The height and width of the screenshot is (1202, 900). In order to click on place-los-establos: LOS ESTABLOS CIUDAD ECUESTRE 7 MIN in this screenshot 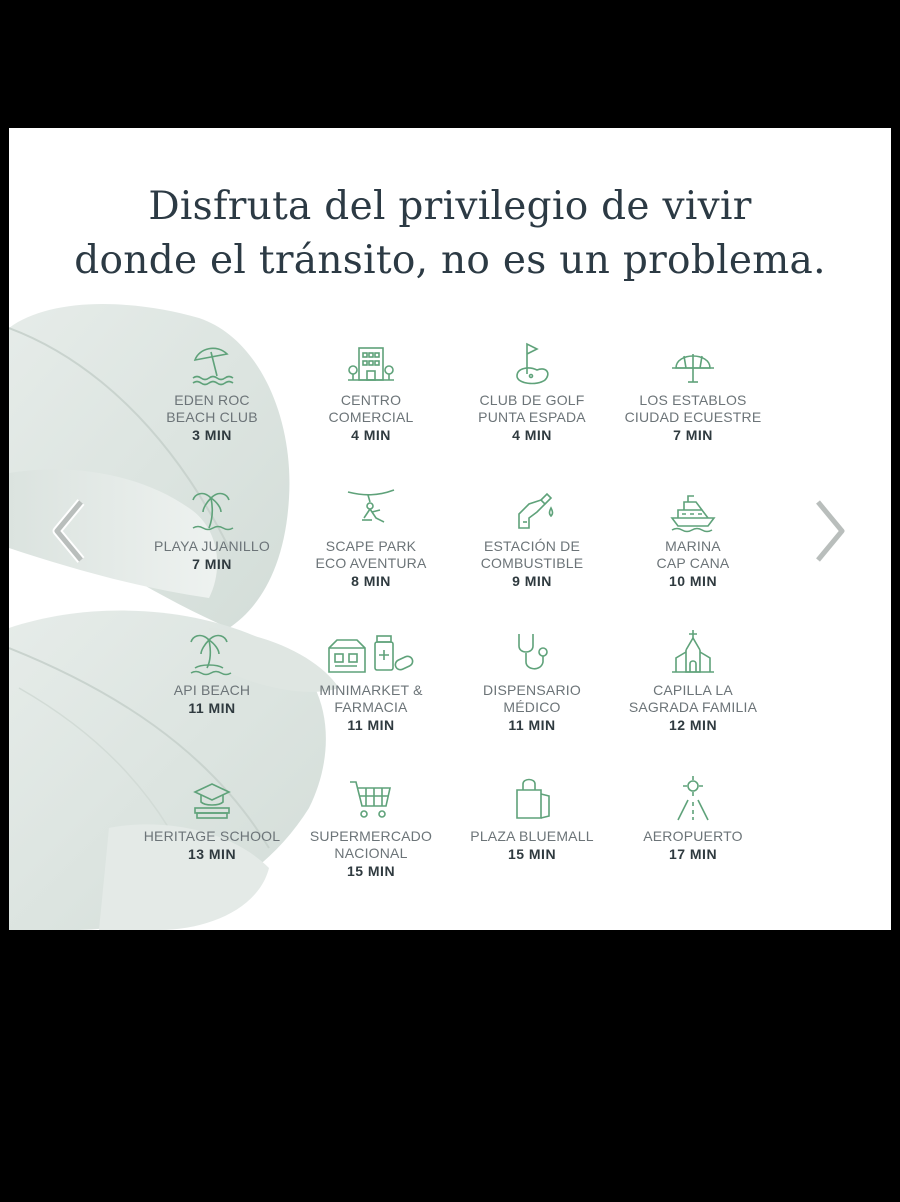, I will do `click(693, 391)`.